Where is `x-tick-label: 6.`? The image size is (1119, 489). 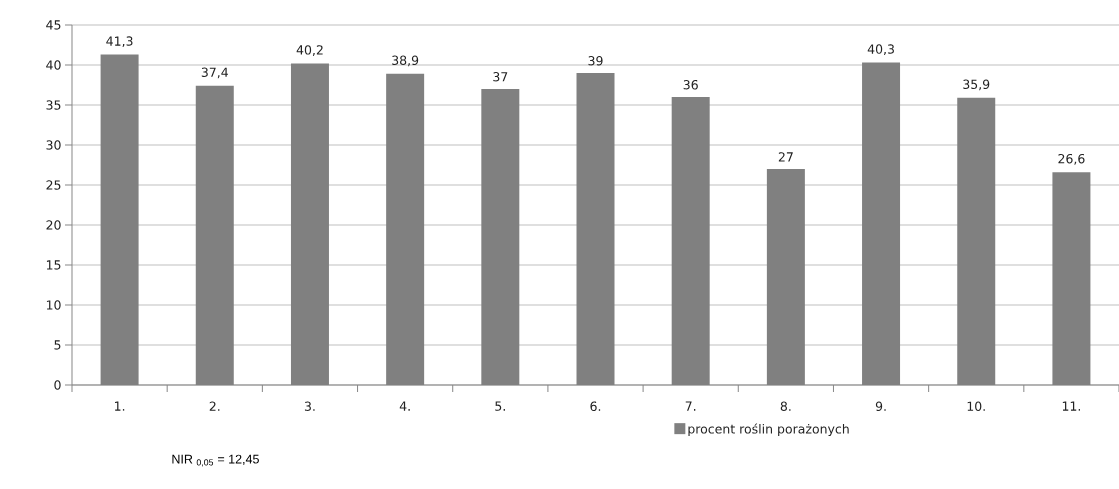
x-tick-label: 6. is located at coordinates (595, 406).